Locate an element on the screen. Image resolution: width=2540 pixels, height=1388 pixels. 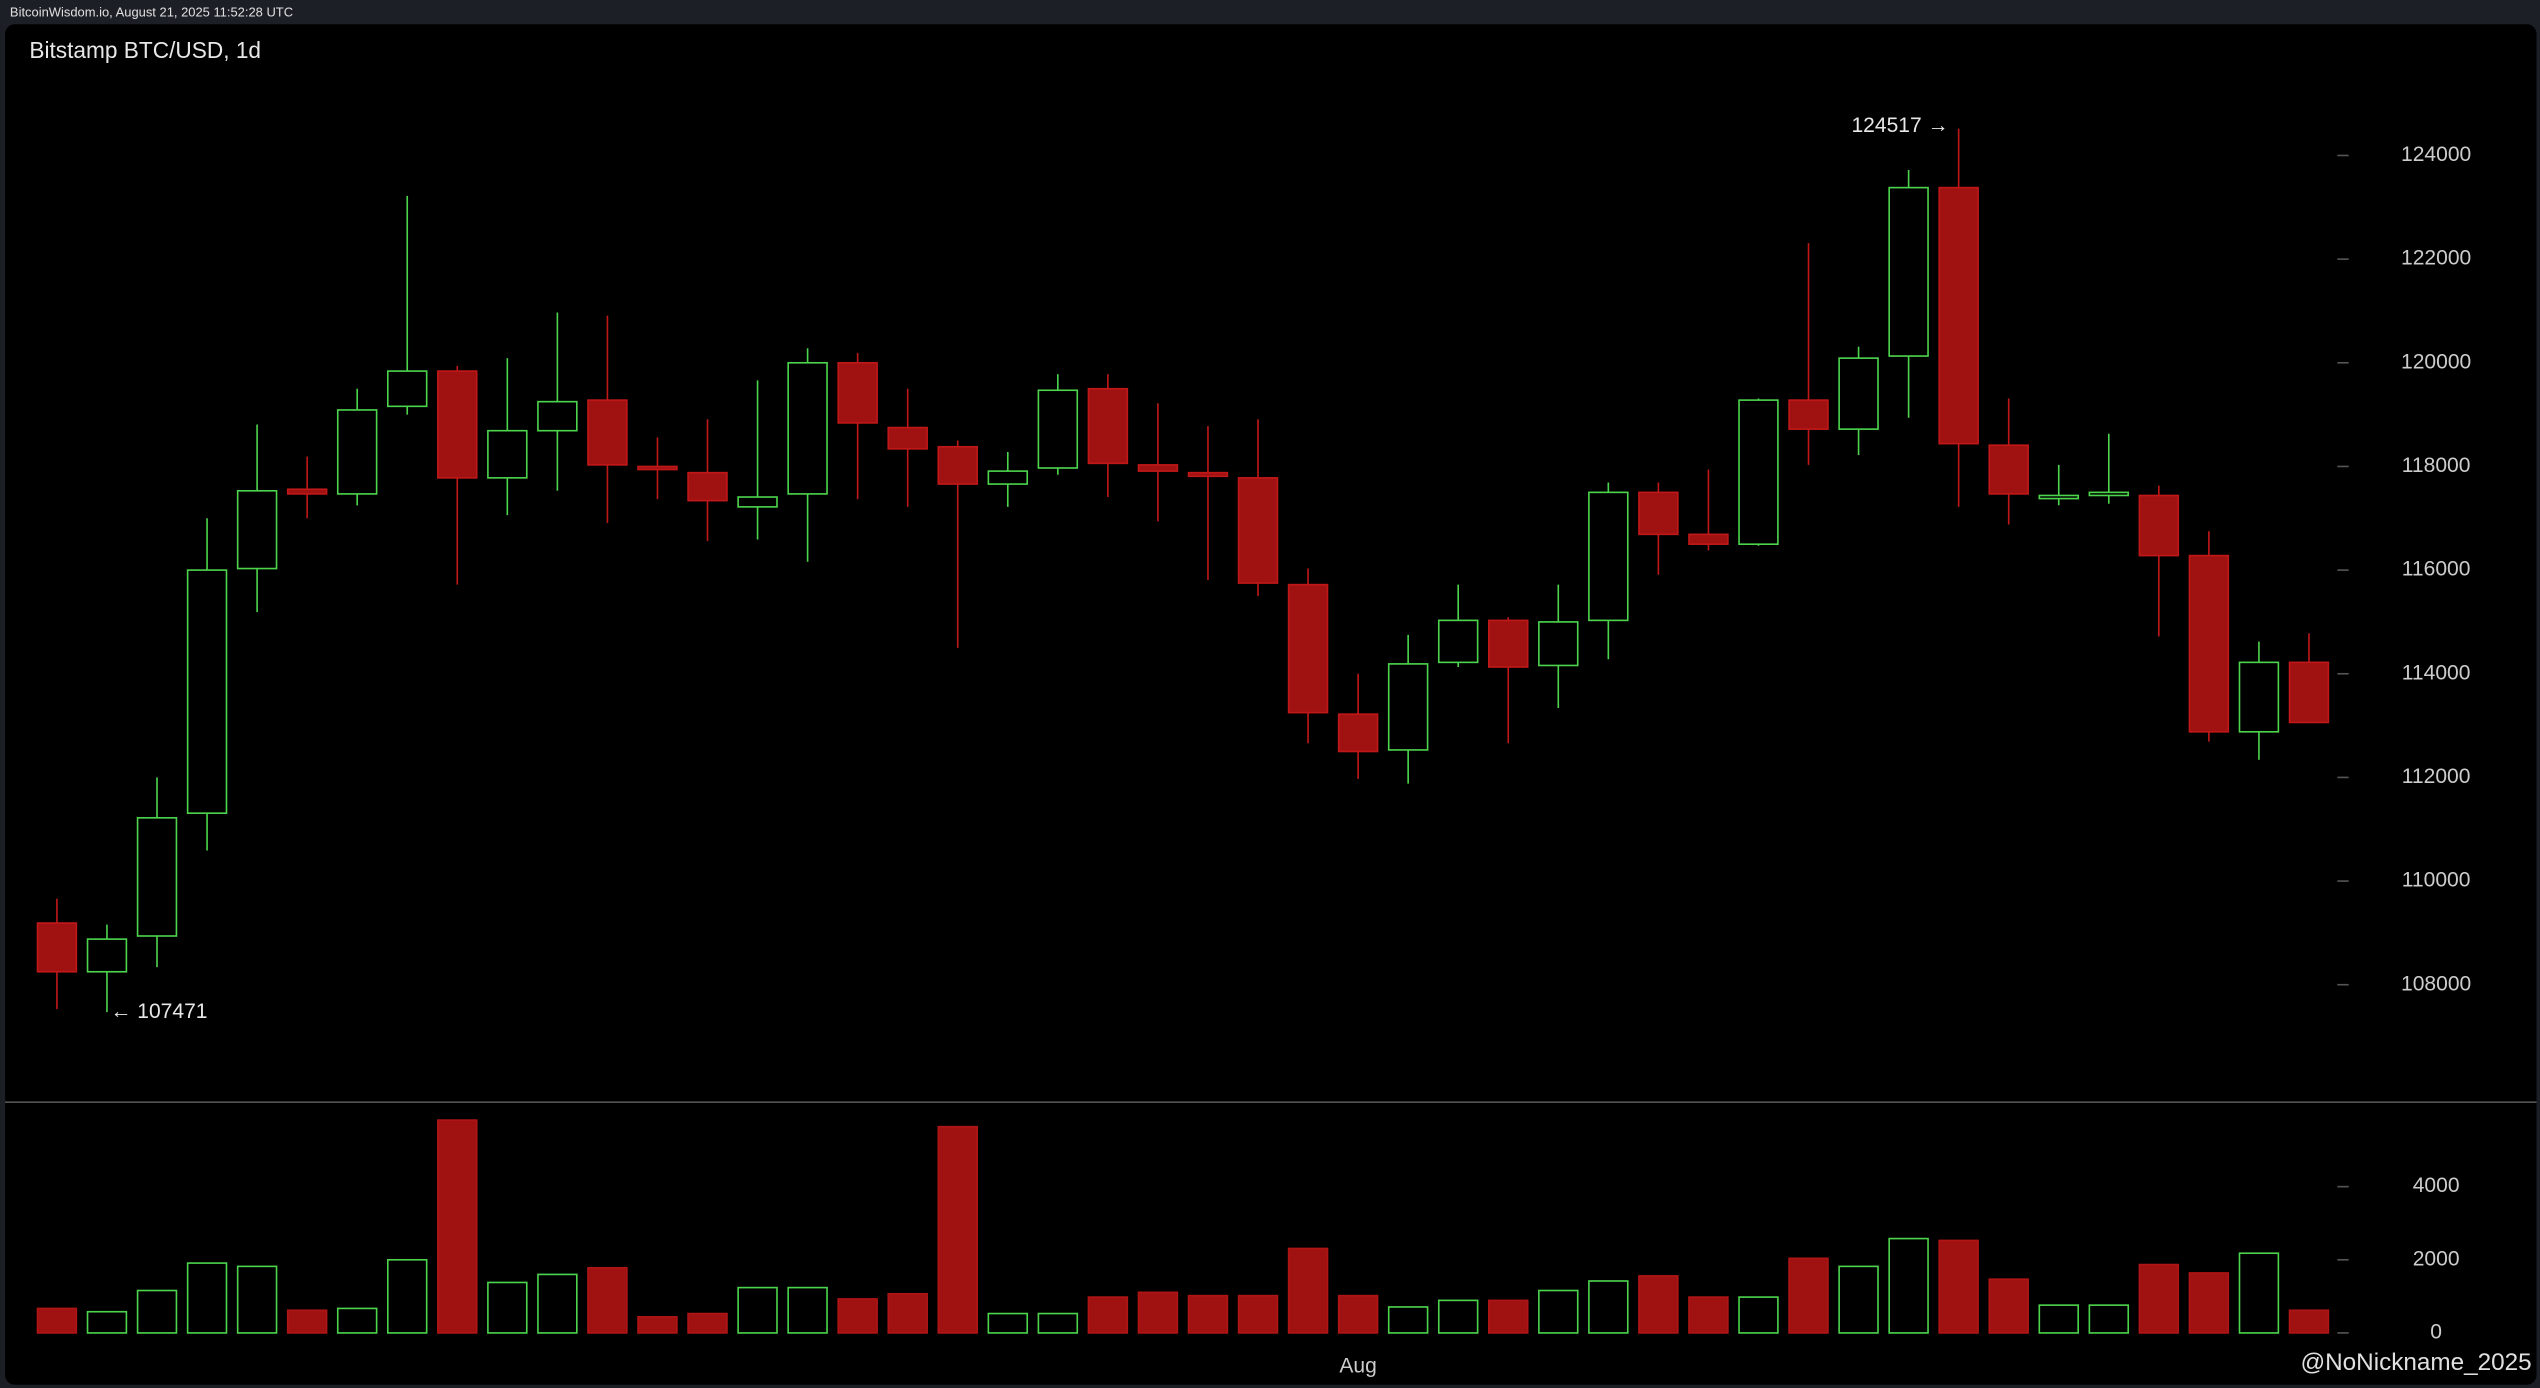
volume-tick-label: 0 is located at coordinates (2436, 1331).